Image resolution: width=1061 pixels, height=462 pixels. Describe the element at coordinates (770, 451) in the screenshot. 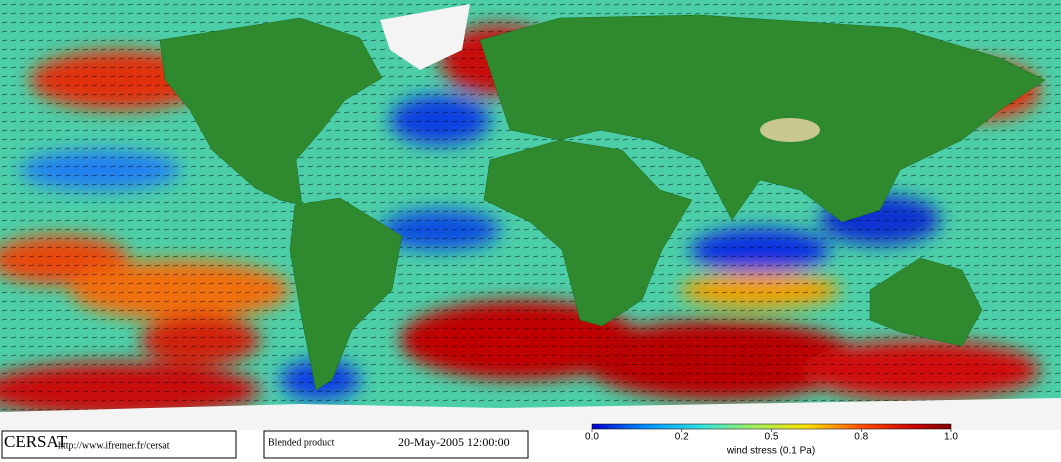

I see `colorbar-label: wind stress (0.1 Pa)` at that location.